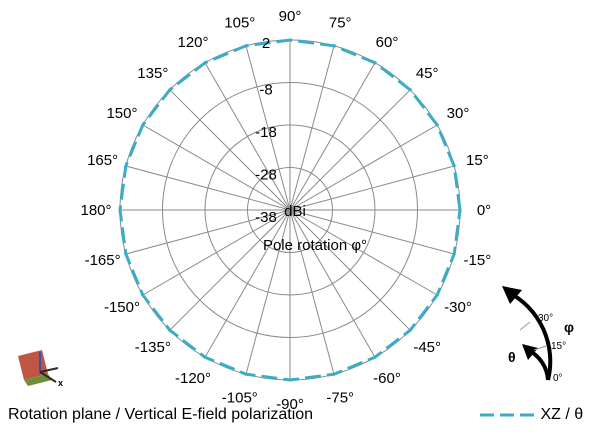 The width and height of the screenshot is (597, 437). Describe the element at coordinates (538, 335) in the screenshot. I see `rotation-indicator: 30° 15° 0° φ θ` at that location.